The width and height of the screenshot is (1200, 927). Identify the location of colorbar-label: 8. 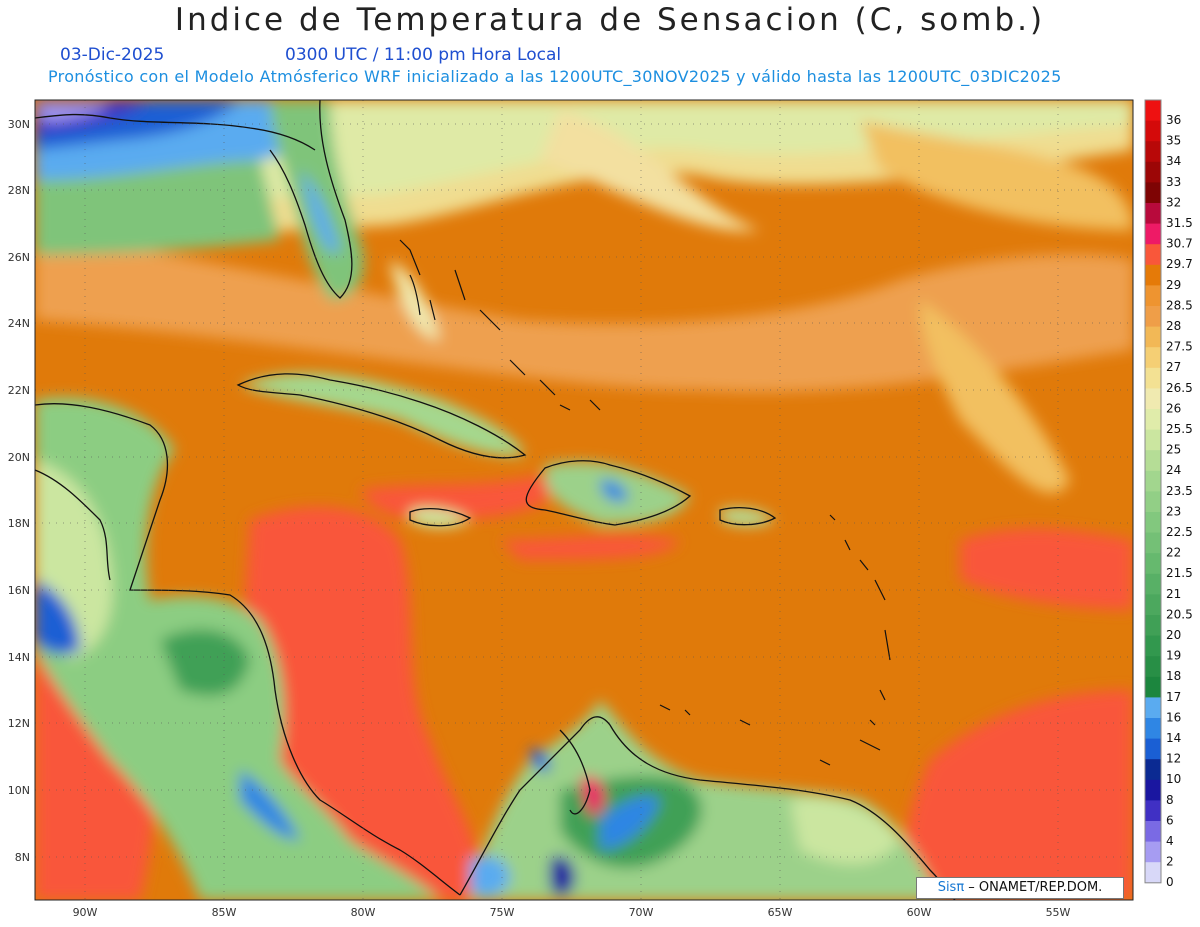
(1170, 800).